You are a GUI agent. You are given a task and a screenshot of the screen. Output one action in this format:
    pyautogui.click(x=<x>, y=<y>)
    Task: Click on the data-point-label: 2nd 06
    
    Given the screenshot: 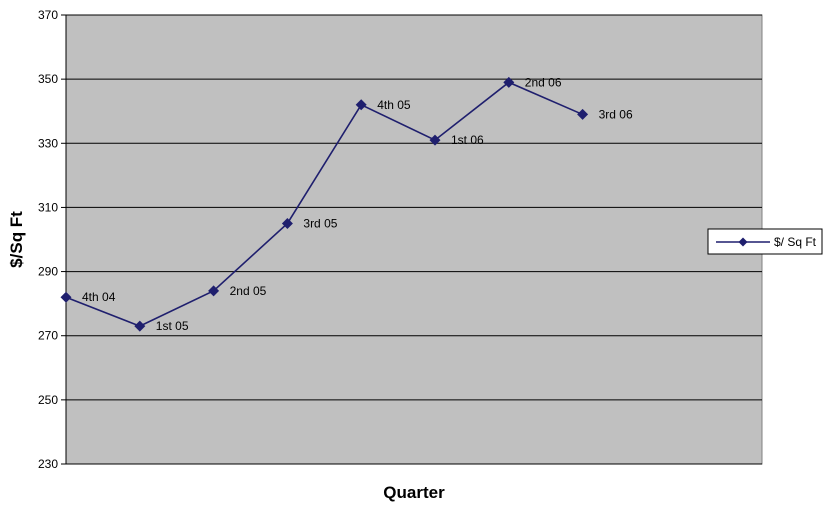 What is the action you would take?
    pyautogui.click(x=543, y=82)
    